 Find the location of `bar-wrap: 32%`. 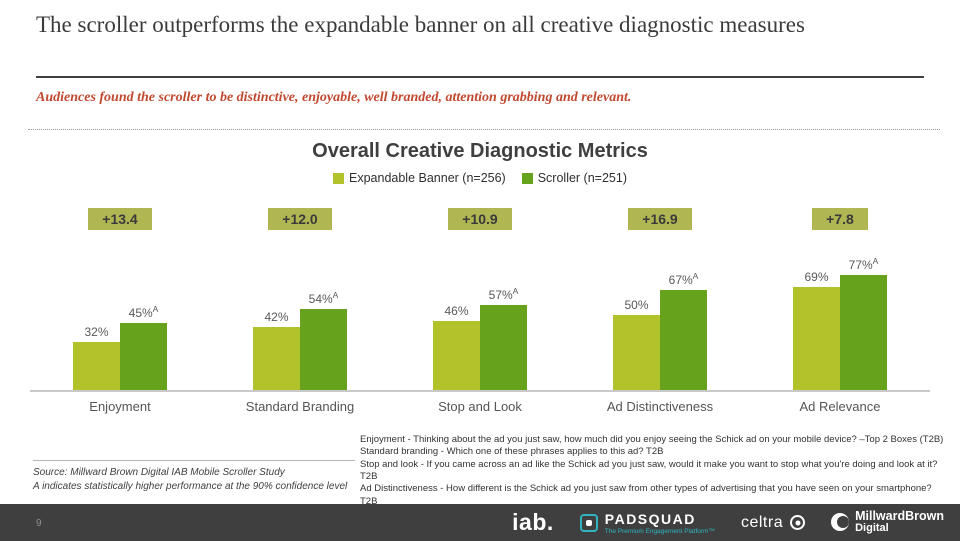

bar-wrap: 32% is located at coordinates (96, 356).